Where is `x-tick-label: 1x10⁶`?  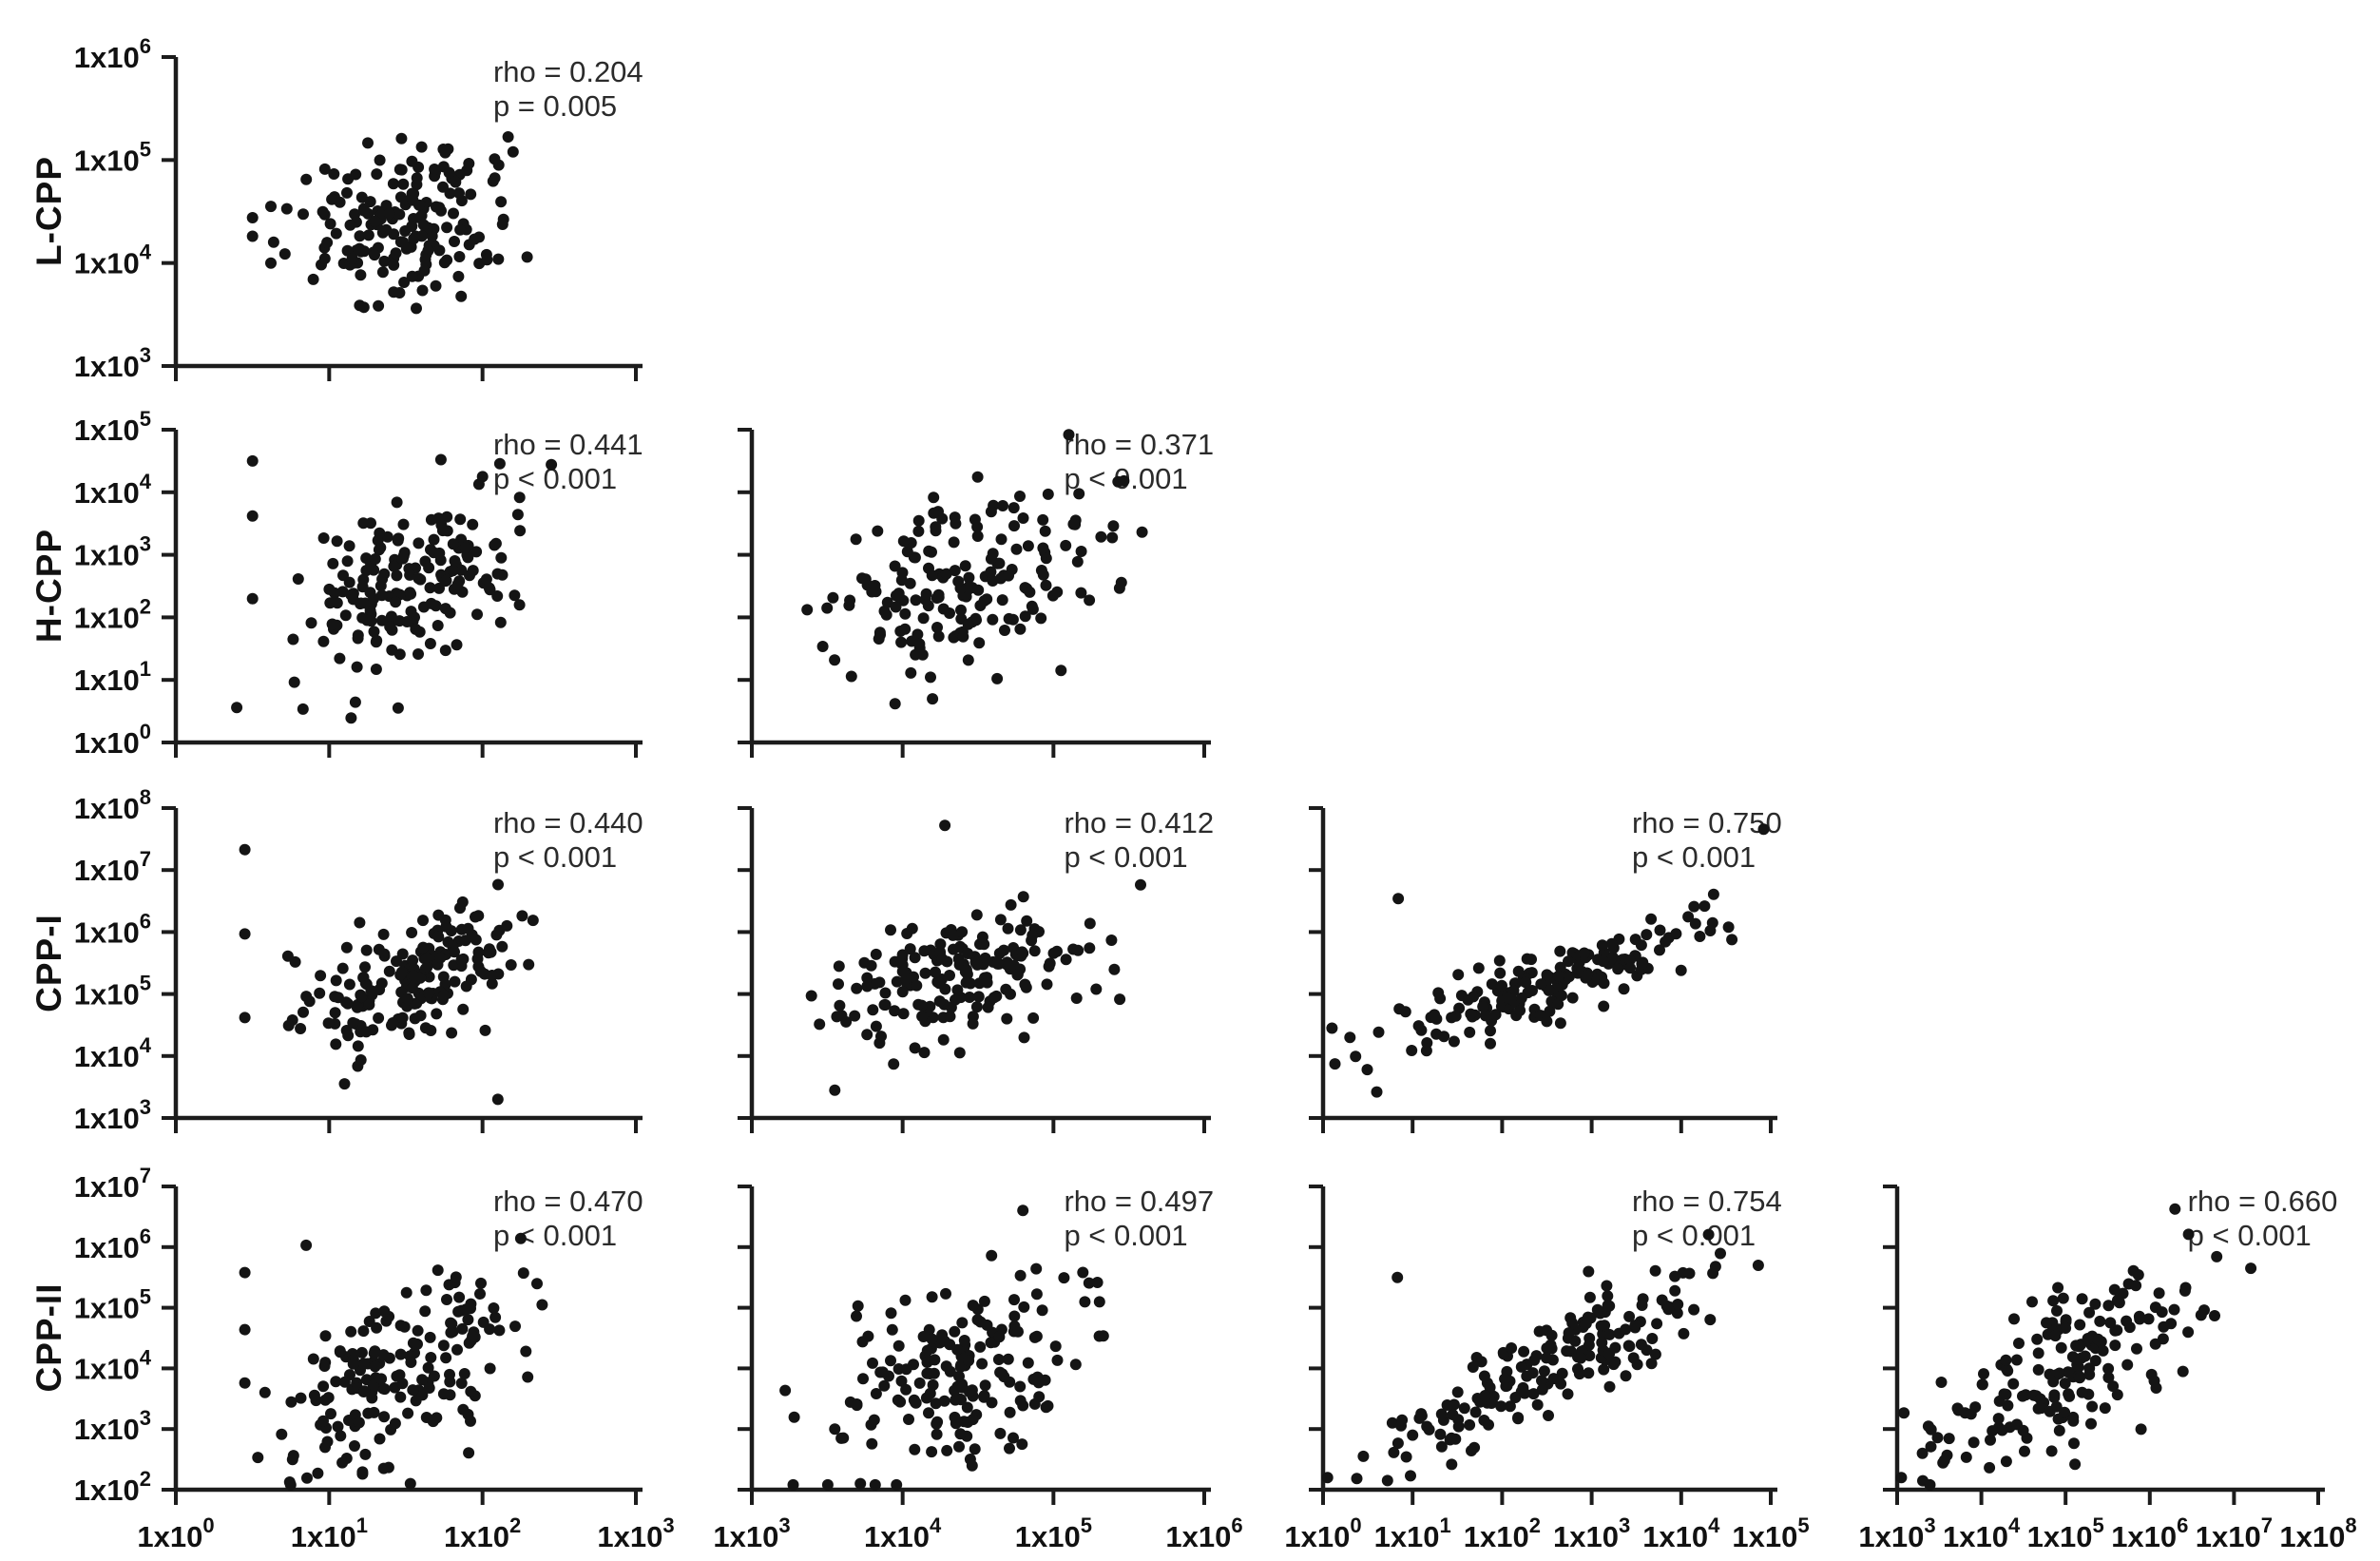
x-tick-label: 1x10⁶ is located at coordinates (1203, 1533).